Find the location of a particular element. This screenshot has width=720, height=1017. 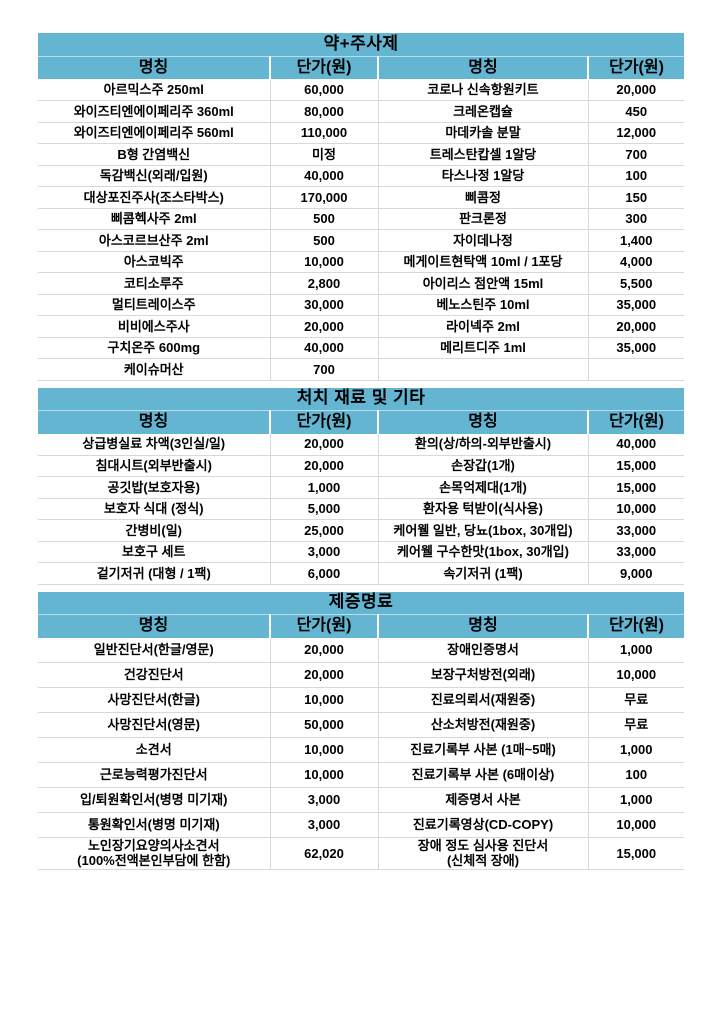

item-name: 대상포진주사(조스타박스) is located at coordinates (154, 197).